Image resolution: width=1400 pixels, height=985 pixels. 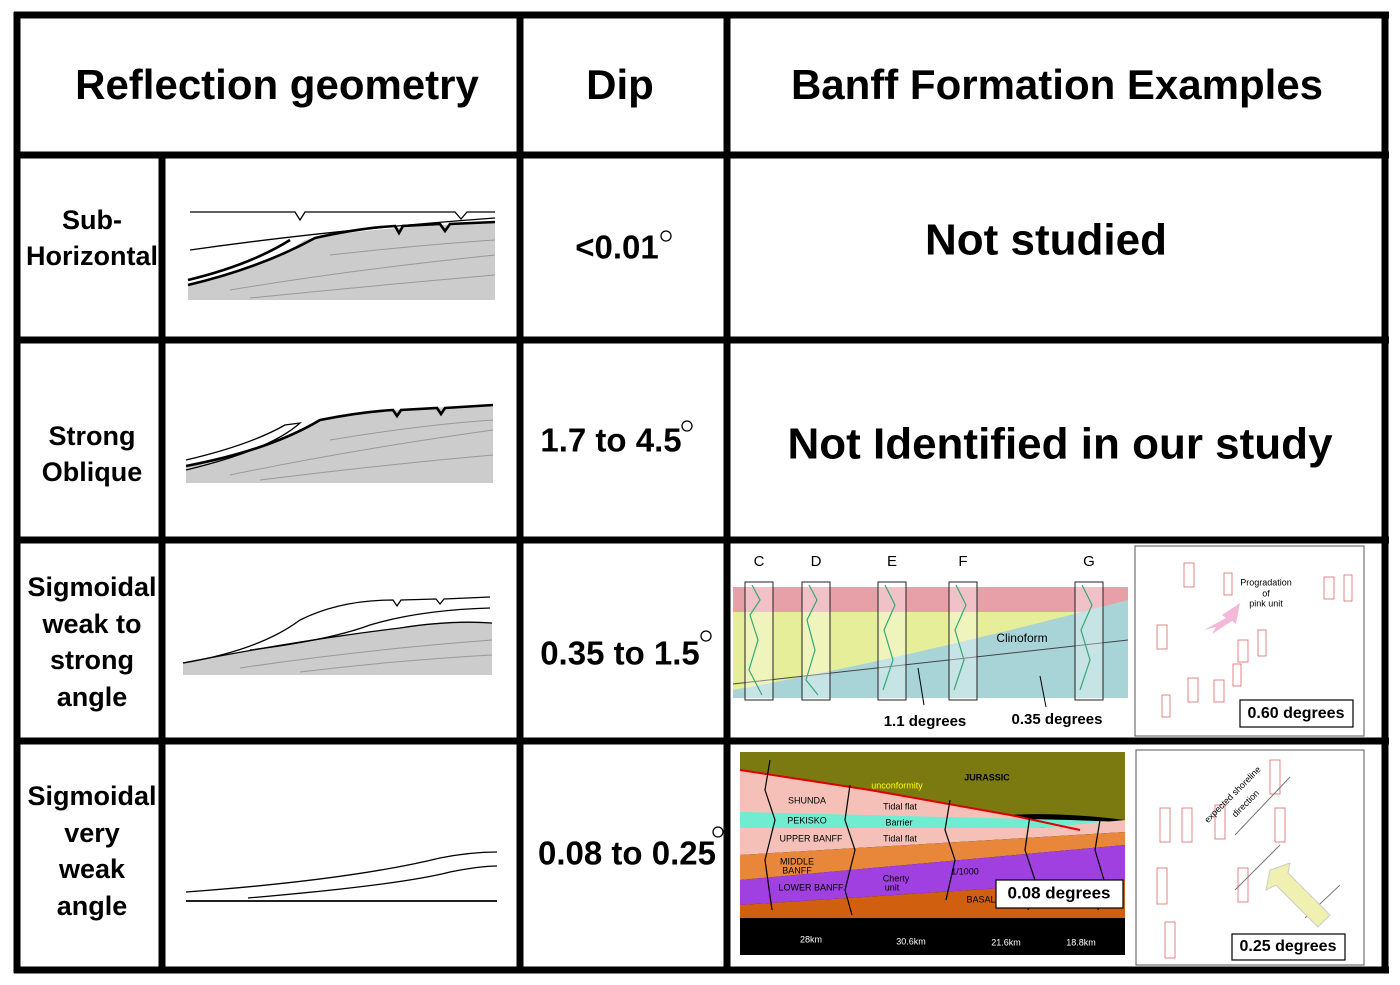 What do you see at coordinates (759, 561) in the screenshot?
I see `well-label: C` at bounding box center [759, 561].